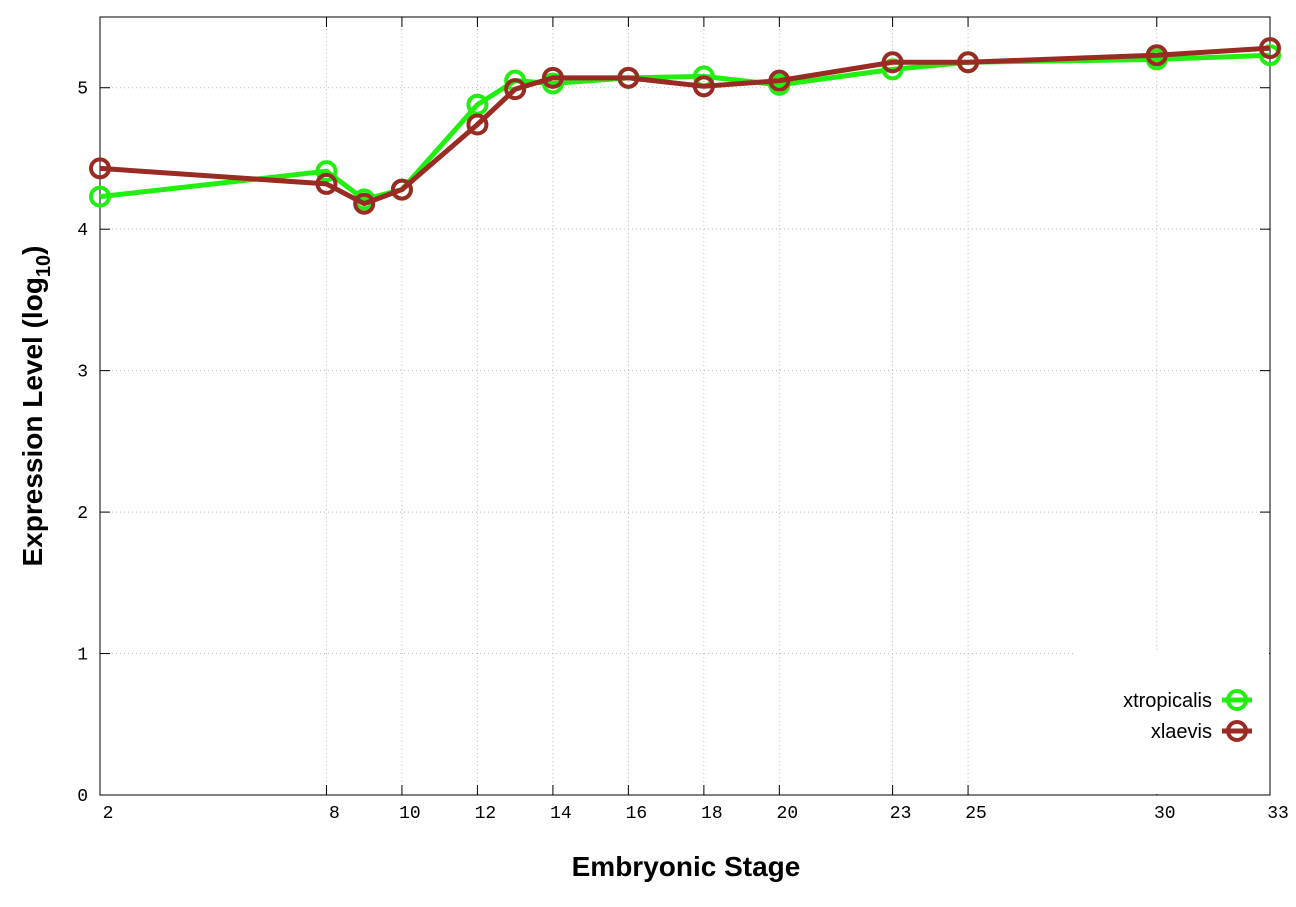  I want to click on y-tick-label: 0, so click(82, 797).